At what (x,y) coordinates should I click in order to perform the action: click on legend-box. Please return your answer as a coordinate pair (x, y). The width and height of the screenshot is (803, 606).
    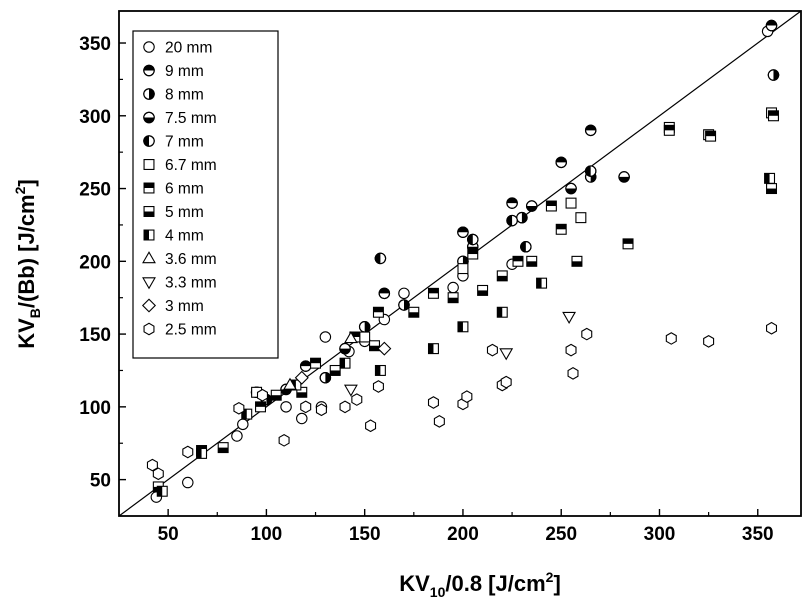
    Looking at the image, I should click on (205, 194).